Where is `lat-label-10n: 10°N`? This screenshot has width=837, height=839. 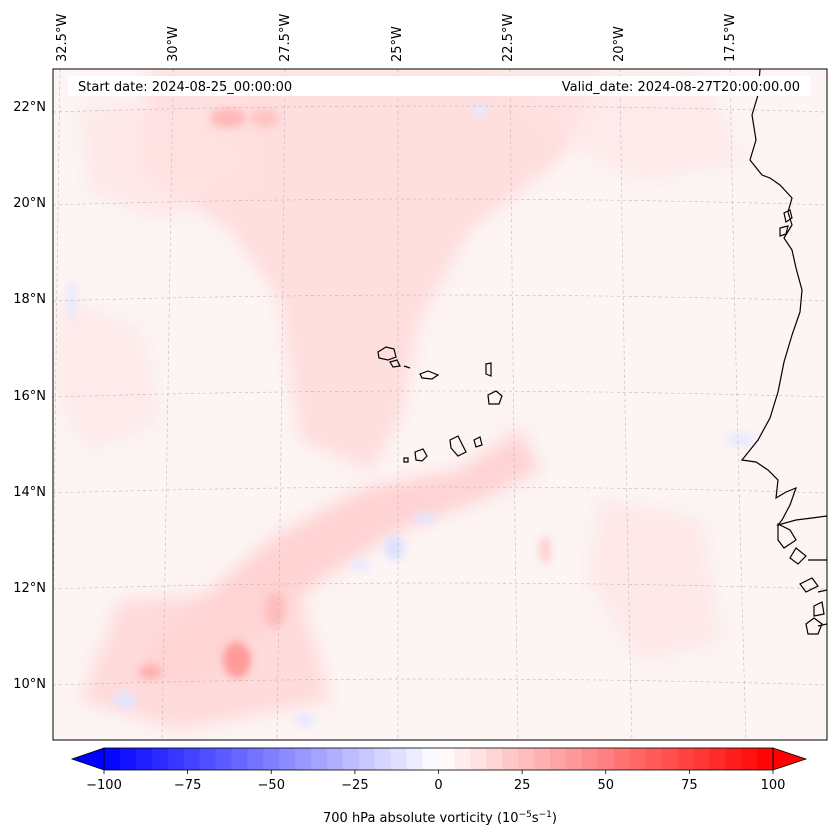
lat-label-10n: 10°N is located at coordinates (29, 684).